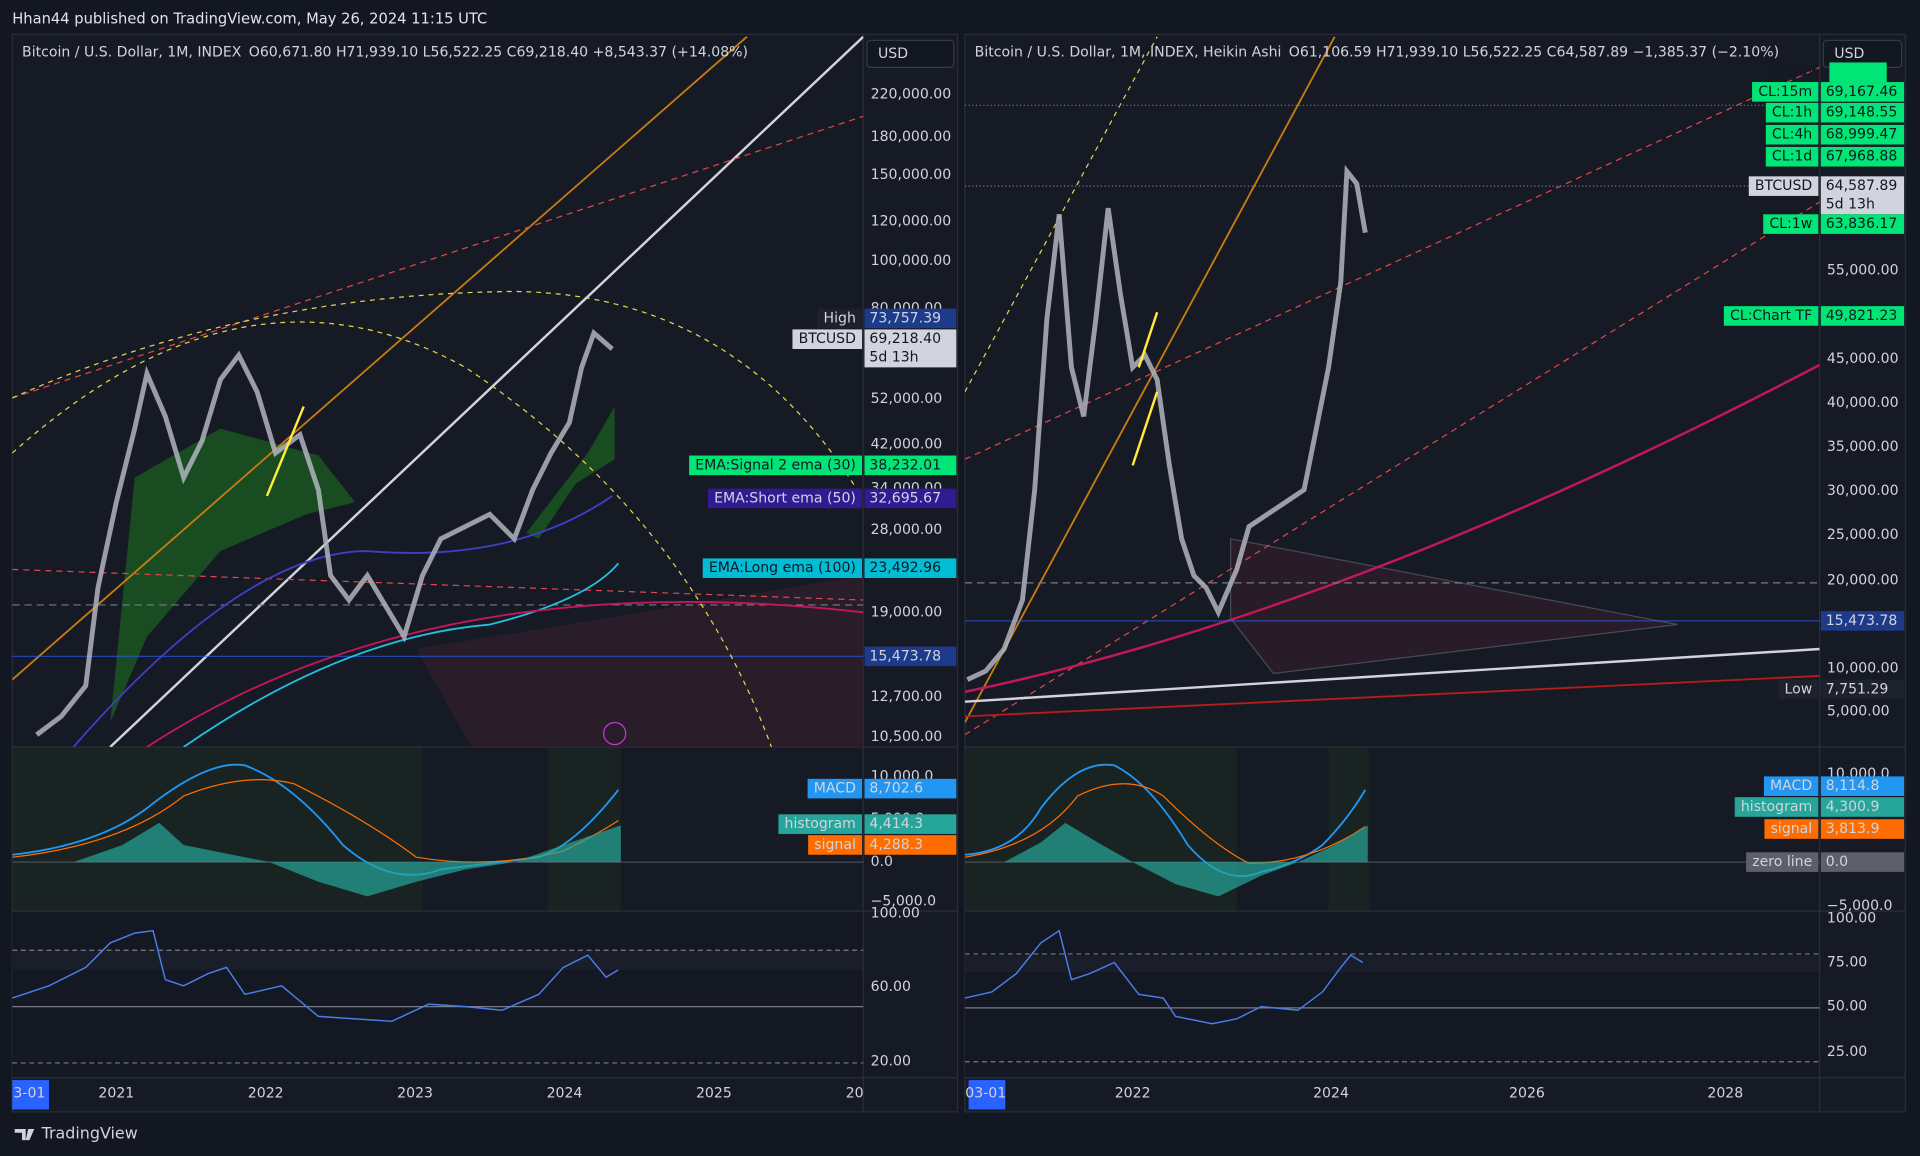 Image resolution: width=1920 pixels, height=1156 pixels. Describe the element at coordinates (116, 1094) in the screenshot. I see `time-label: 2021` at that location.